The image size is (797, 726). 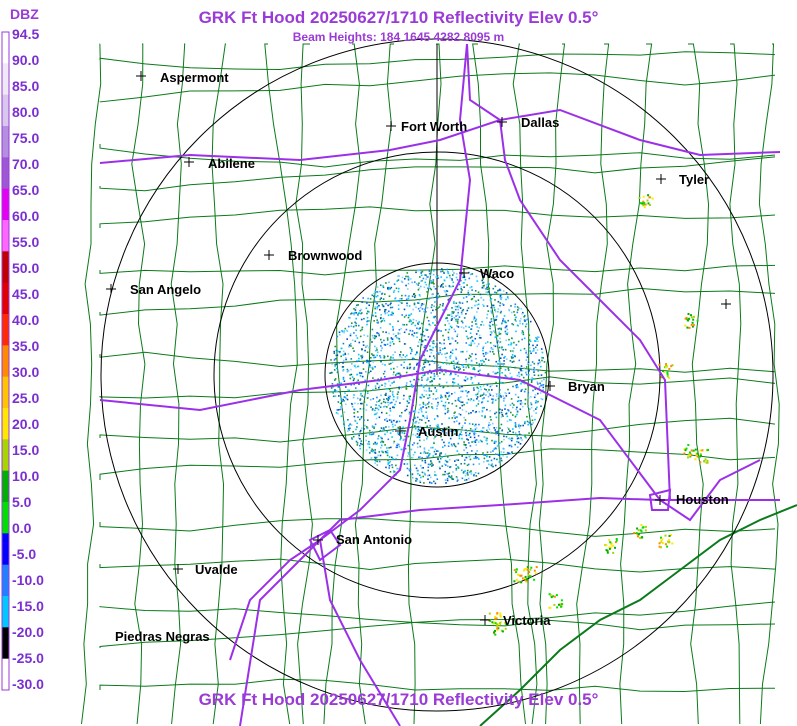 What do you see at coordinates (189, 162) in the screenshot?
I see `city-marker-icon` at bounding box center [189, 162].